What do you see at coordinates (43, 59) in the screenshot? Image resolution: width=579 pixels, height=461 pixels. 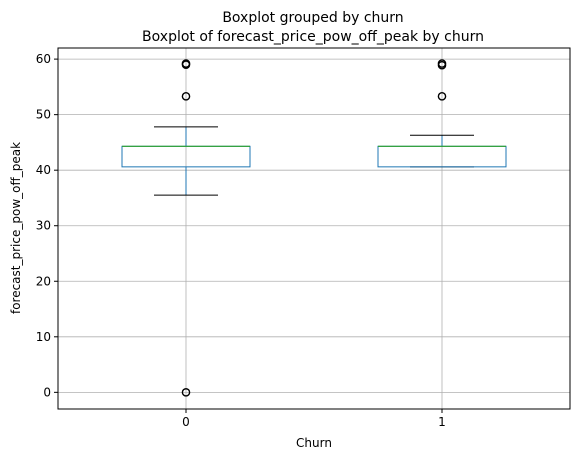 I see `y-tick-label: 60` at bounding box center [43, 59].